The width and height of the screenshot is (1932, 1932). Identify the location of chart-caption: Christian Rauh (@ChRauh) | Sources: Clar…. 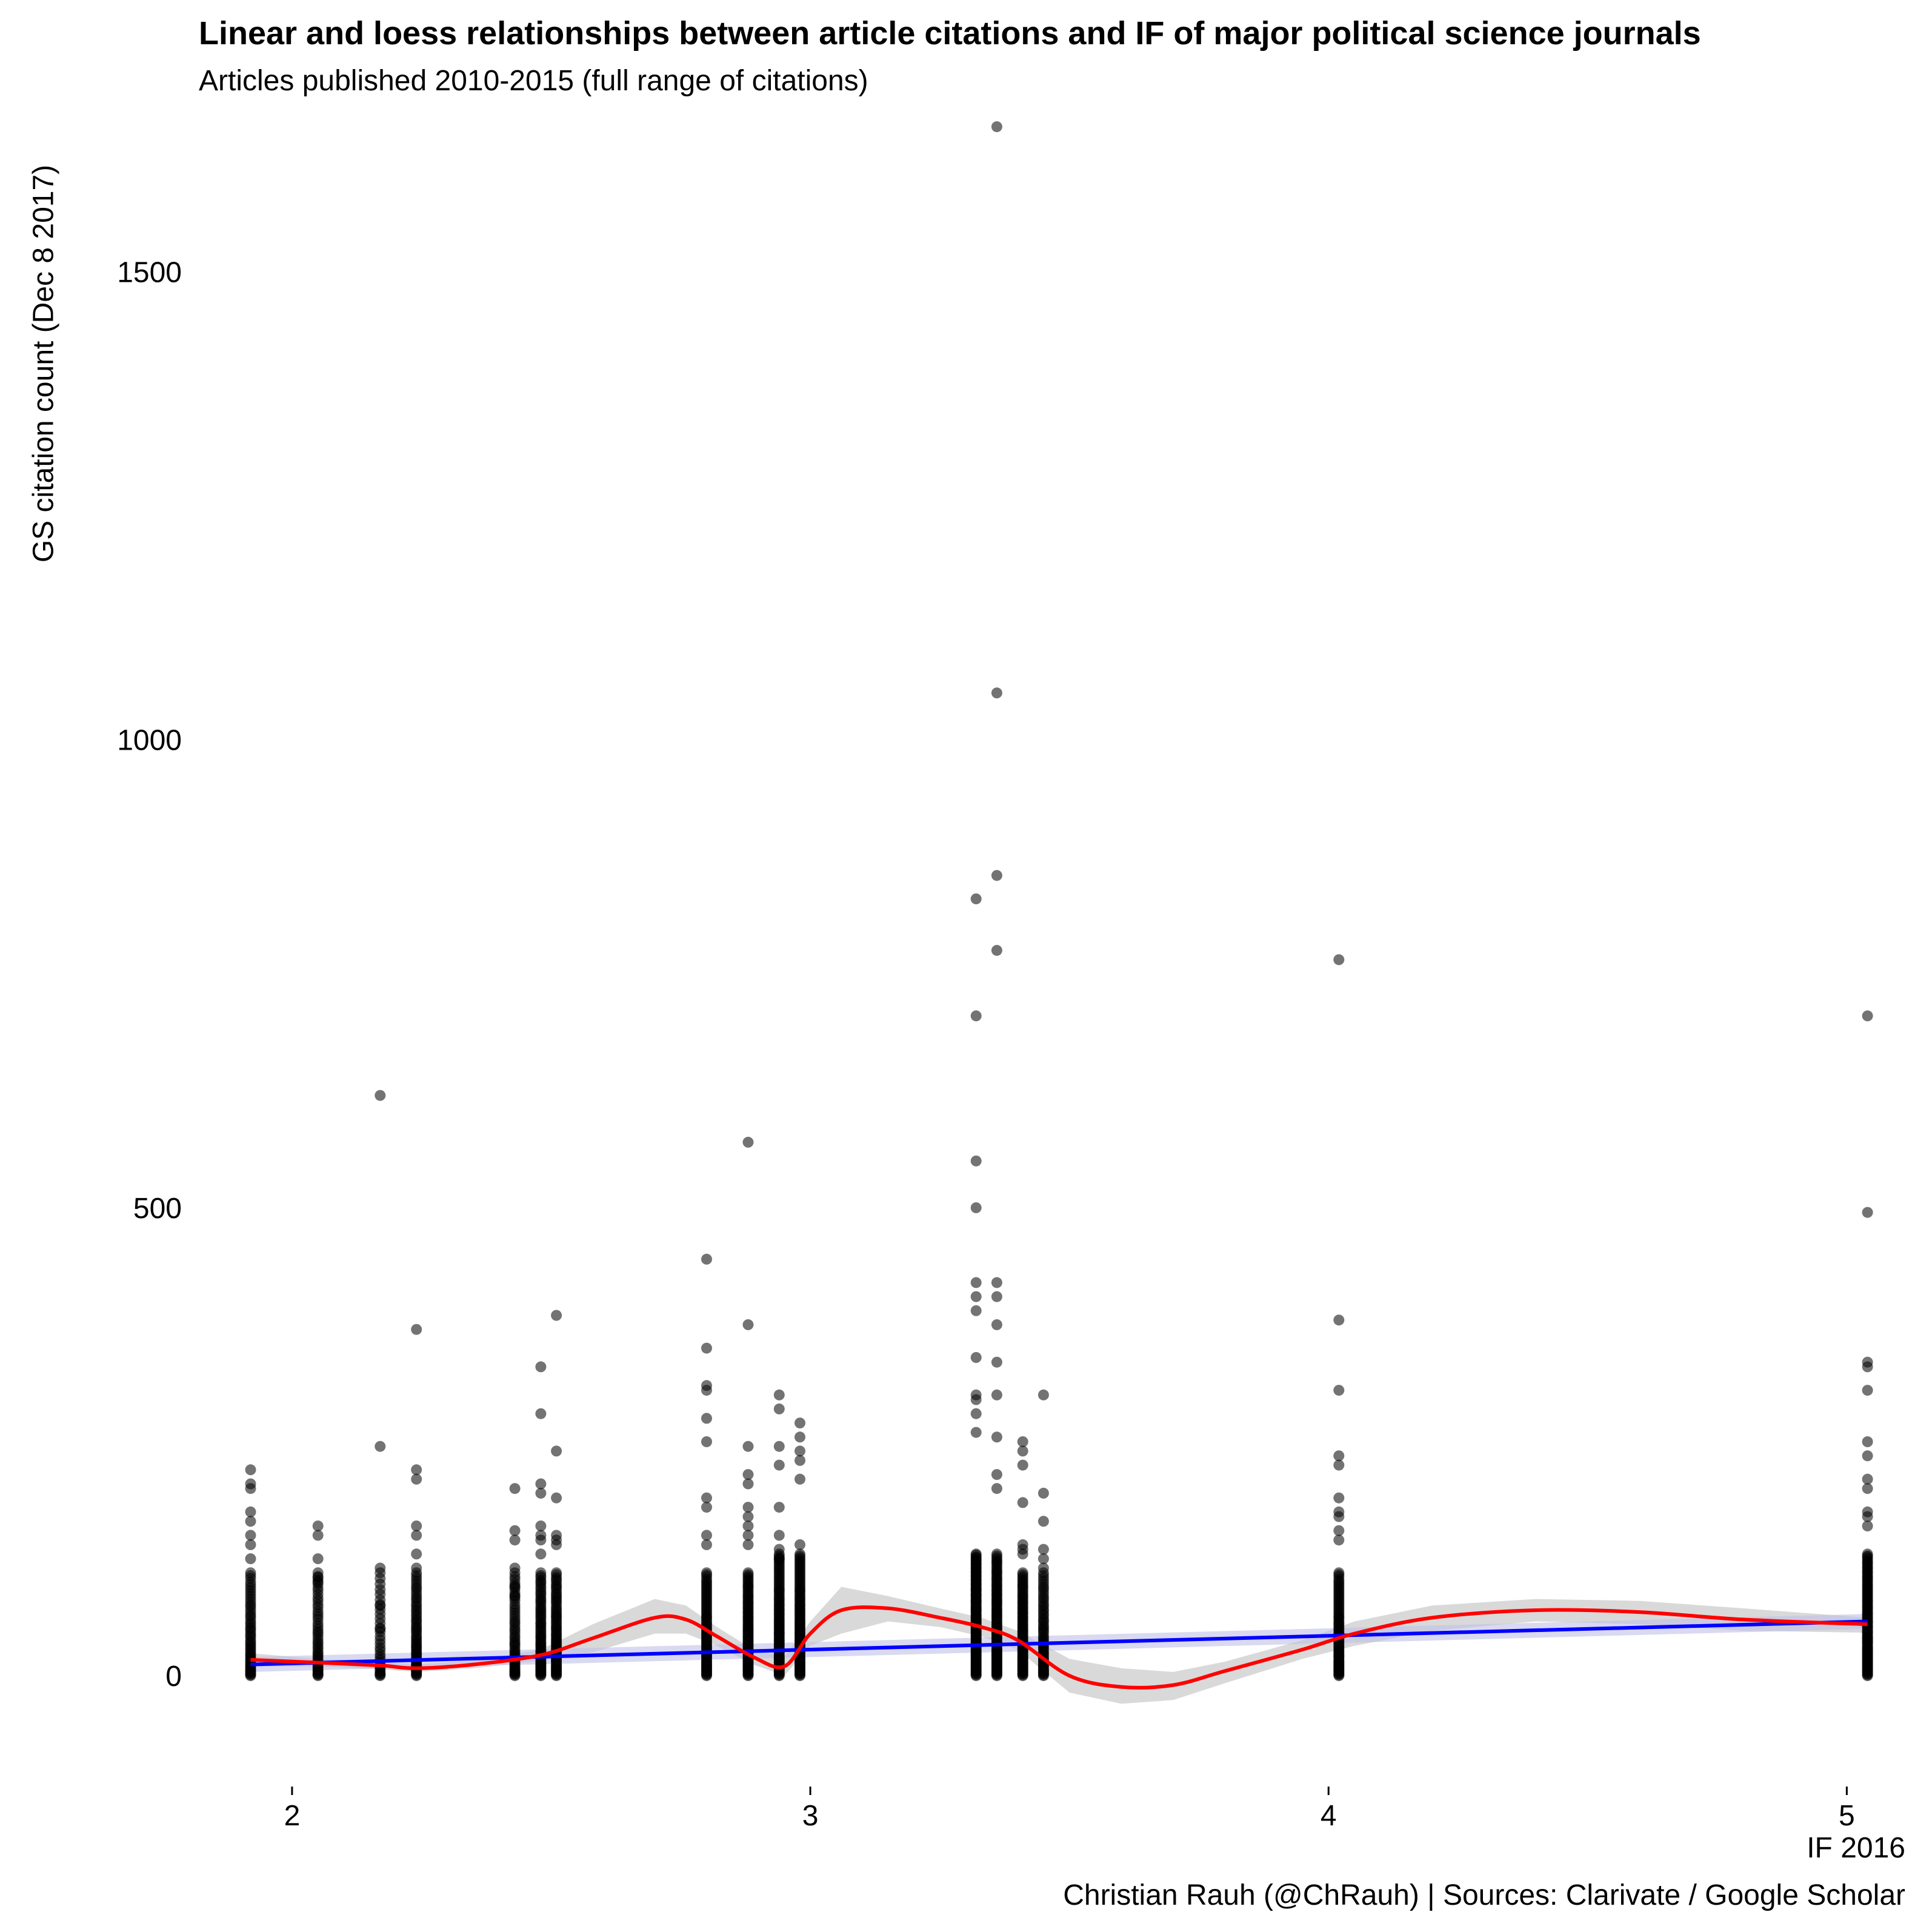
(1484, 1895).